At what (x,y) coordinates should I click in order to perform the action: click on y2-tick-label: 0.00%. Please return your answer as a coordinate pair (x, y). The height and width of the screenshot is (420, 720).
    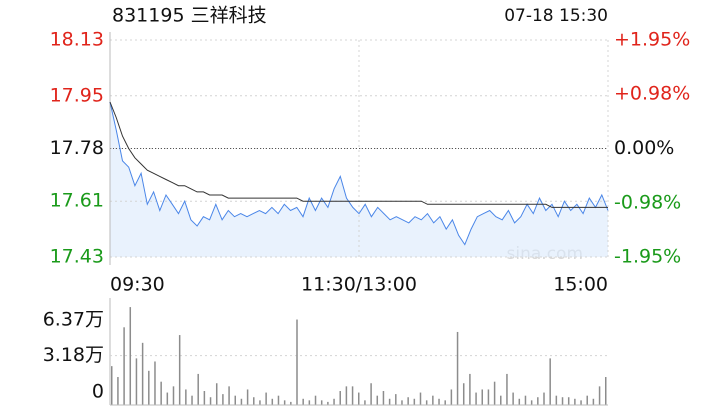
    Looking at the image, I should click on (644, 148).